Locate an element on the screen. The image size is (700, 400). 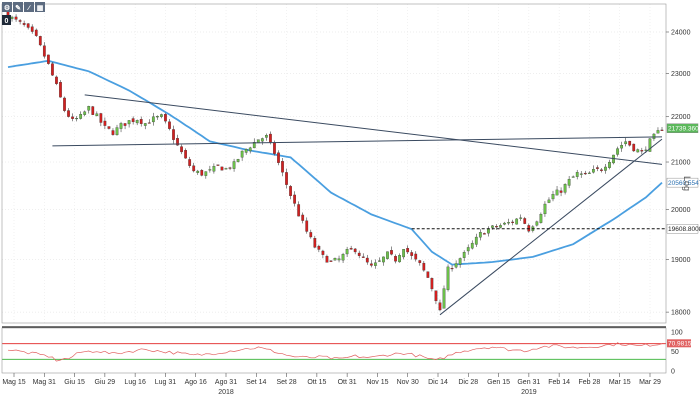
y-tick-label: 19000 is located at coordinates (681, 260).